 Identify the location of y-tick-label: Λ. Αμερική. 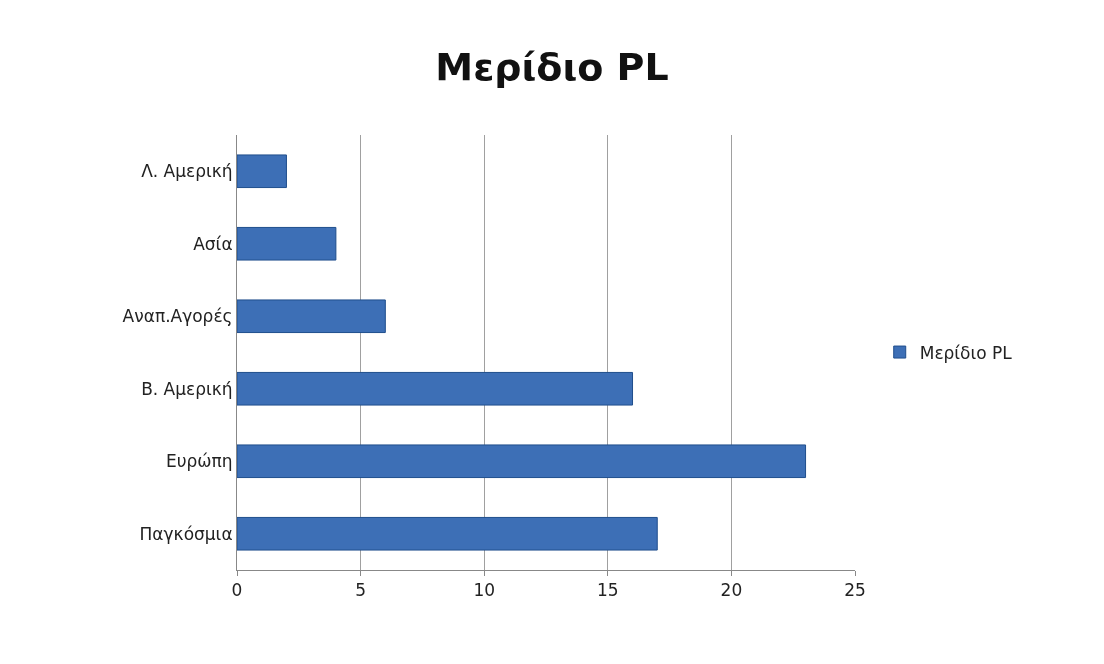
(187, 171).